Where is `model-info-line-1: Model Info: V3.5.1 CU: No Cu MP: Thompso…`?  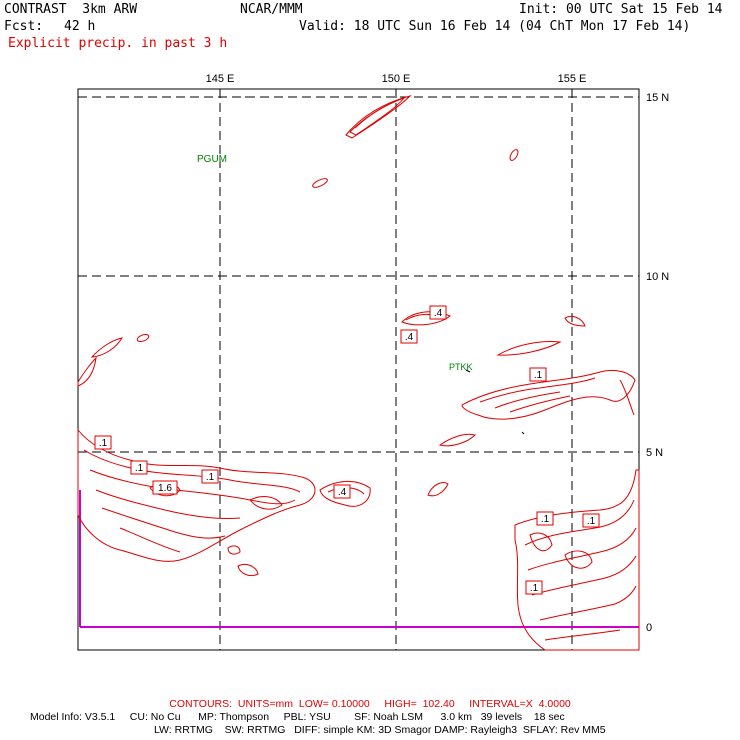 model-info-line-1: Model Info: V3.5.1 CU: No Cu MP: Thompso… is located at coordinates (297, 717).